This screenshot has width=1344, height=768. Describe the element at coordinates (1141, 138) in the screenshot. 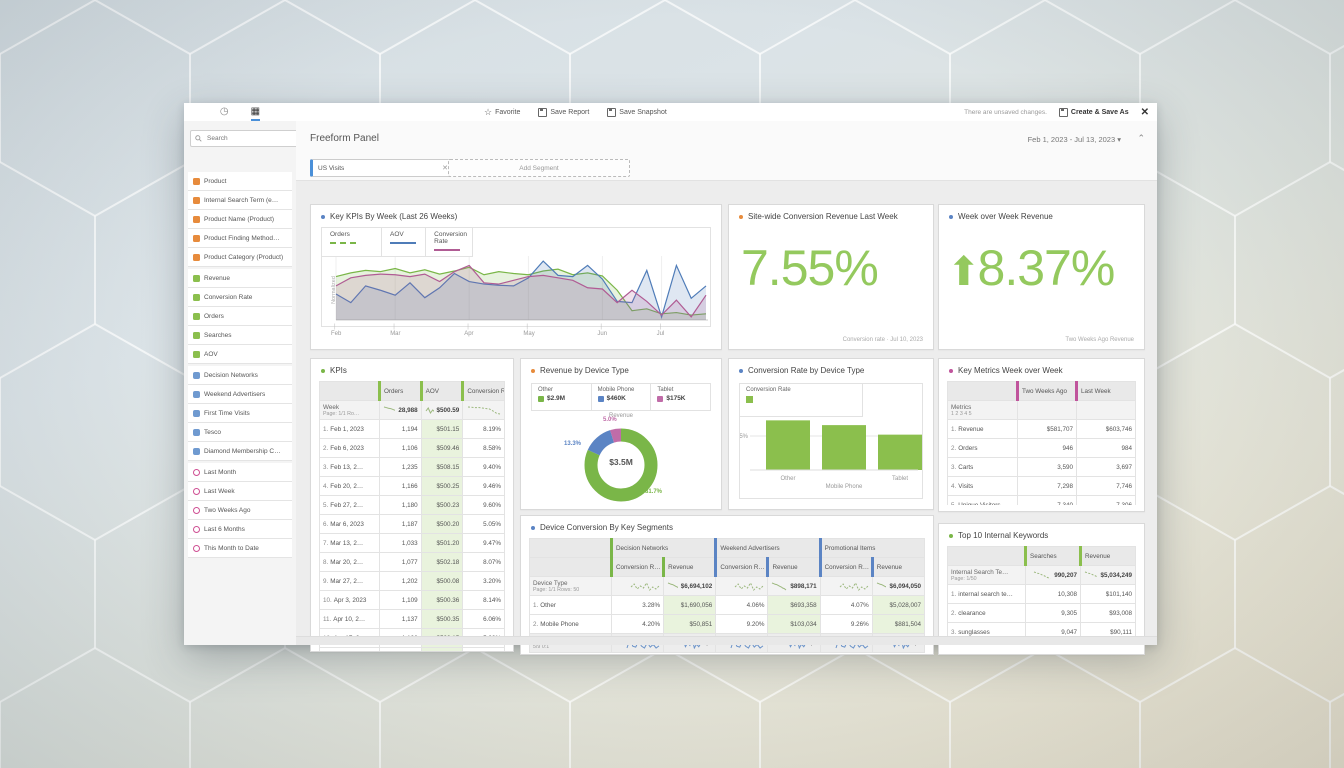

I see `collapse-panel-icon: ⌃` at that location.